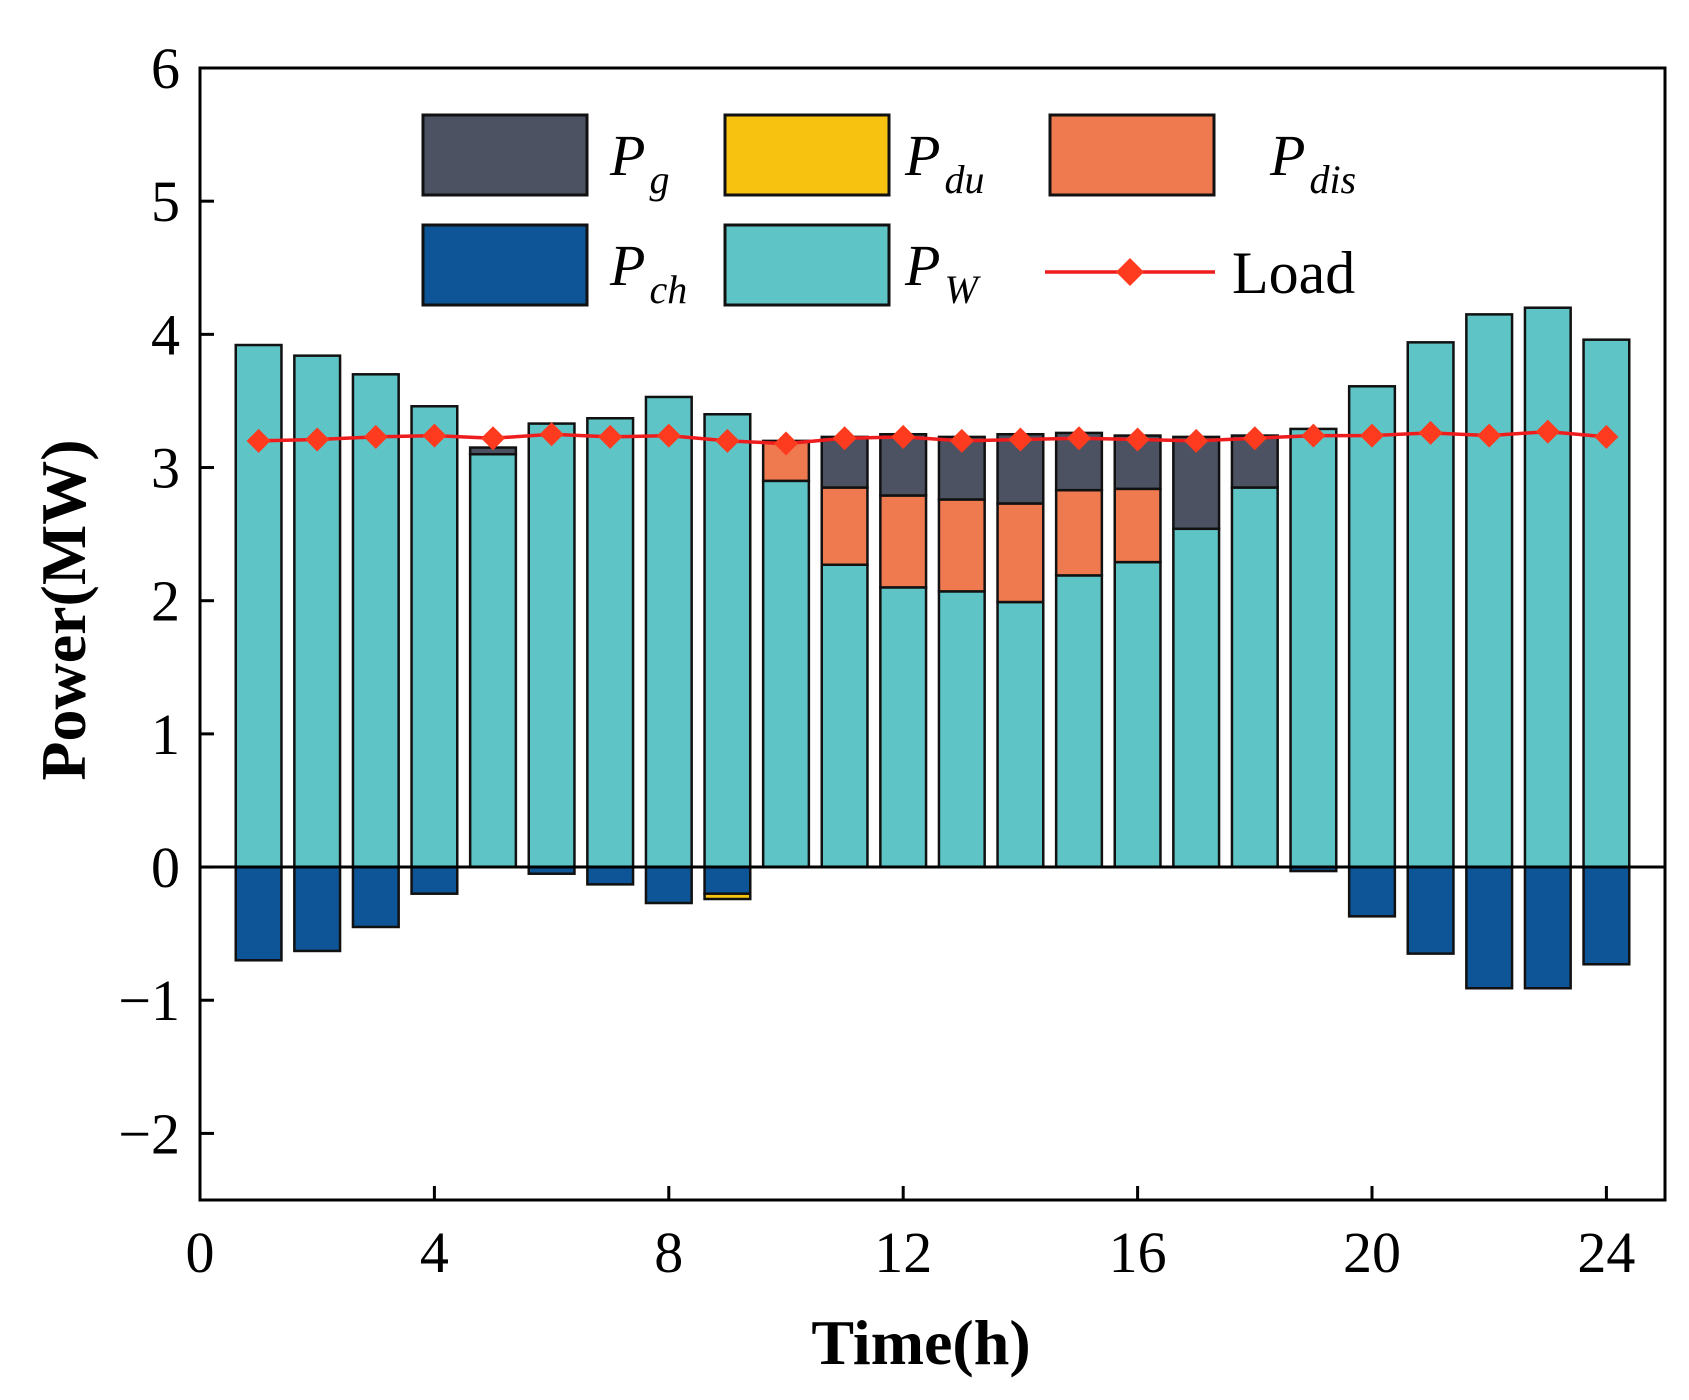 Image resolution: width=1689 pixels, height=1400 pixels. Describe the element at coordinates (165, 334) in the screenshot. I see `y-tick-label-4: 4` at that location.